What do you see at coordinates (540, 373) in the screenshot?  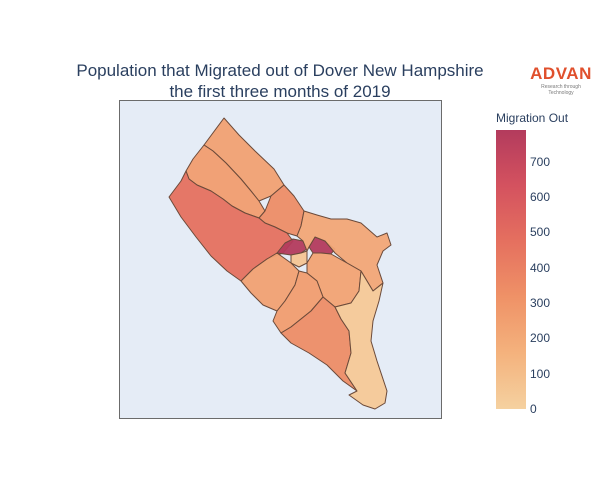 I see `colorbar-tick-label: 100` at bounding box center [540, 373].